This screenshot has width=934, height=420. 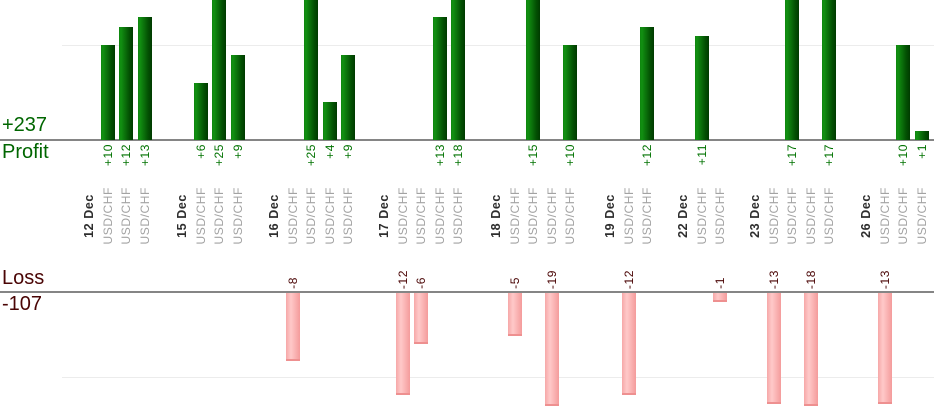 I want to click on loss-axis-line, so click(x=467, y=292).